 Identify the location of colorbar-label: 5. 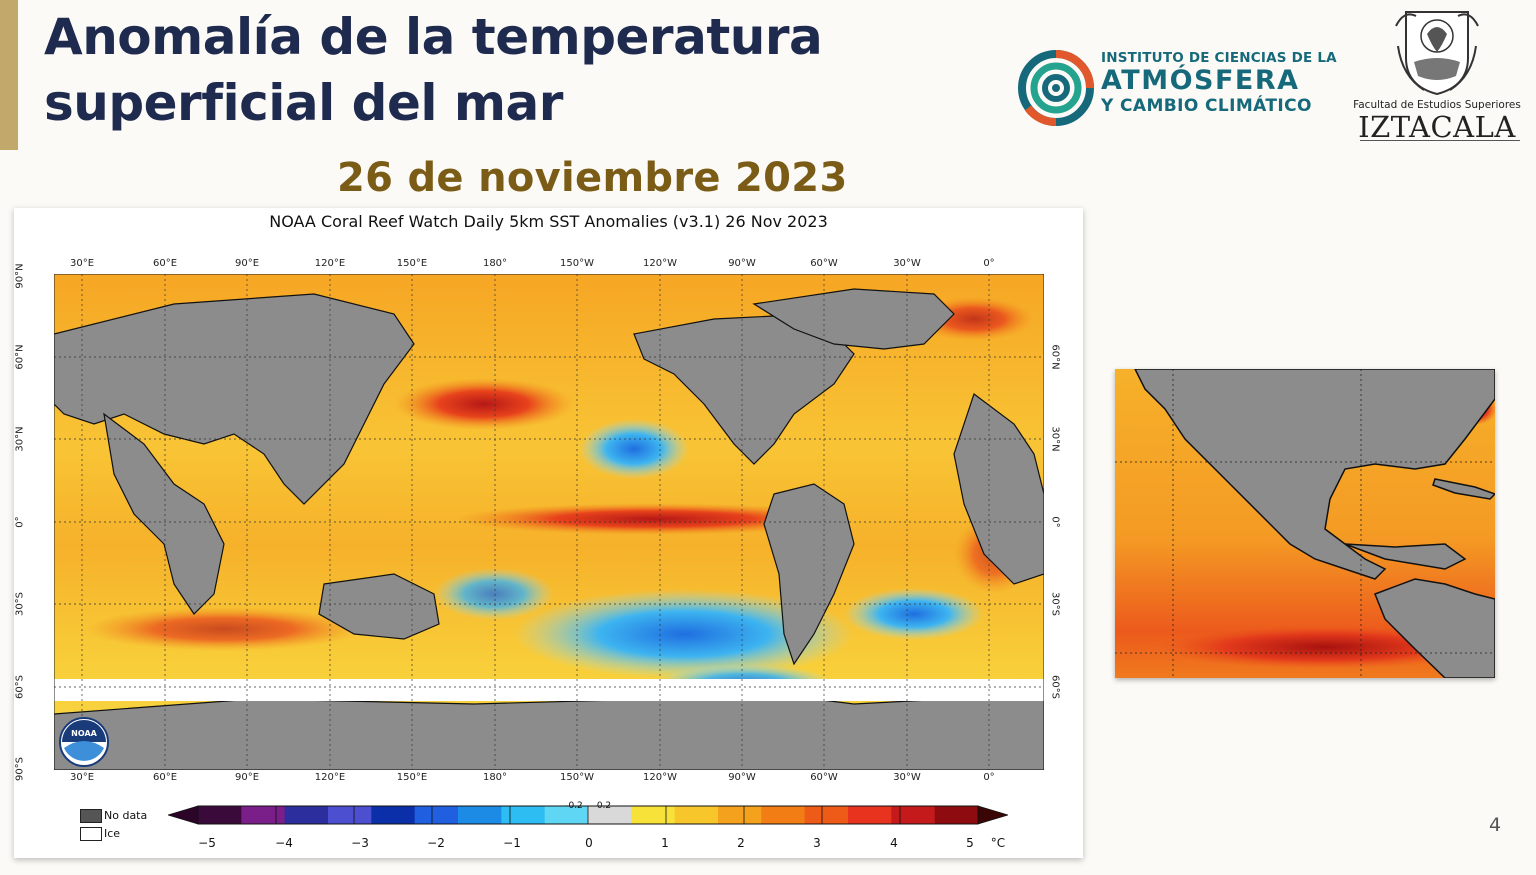
(970, 843).